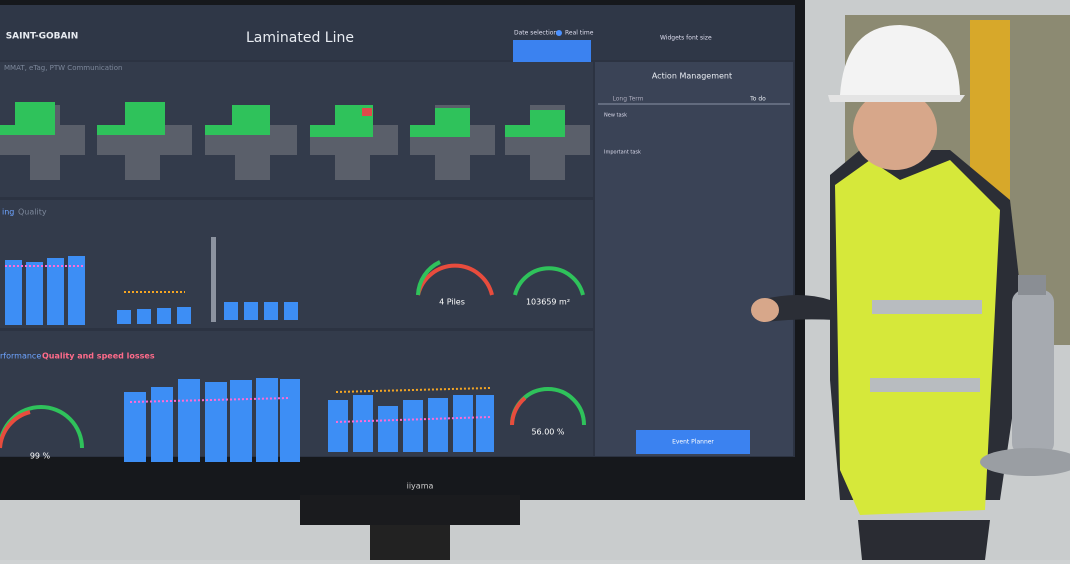 This screenshot has width=1070, height=564. Describe the element at coordinates (20, 356) in the screenshot. I see `section-bottom: rformance` at that location.